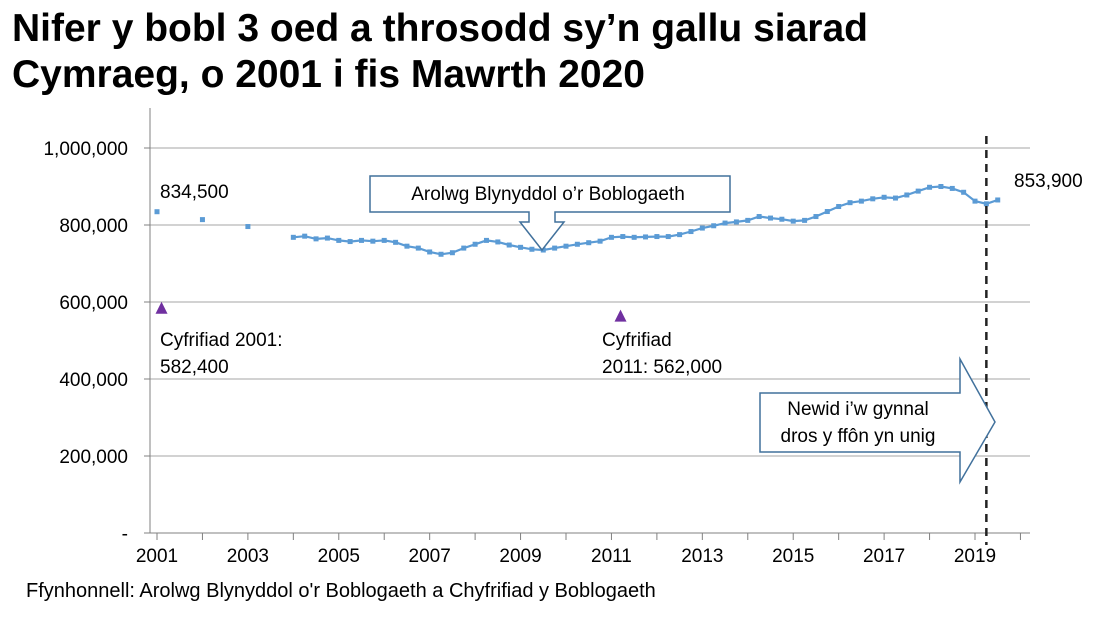 The width and height of the screenshot is (1115, 625). Describe the element at coordinates (702, 556) in the screenshot. I see `x-tick-label: 2013` at that location.